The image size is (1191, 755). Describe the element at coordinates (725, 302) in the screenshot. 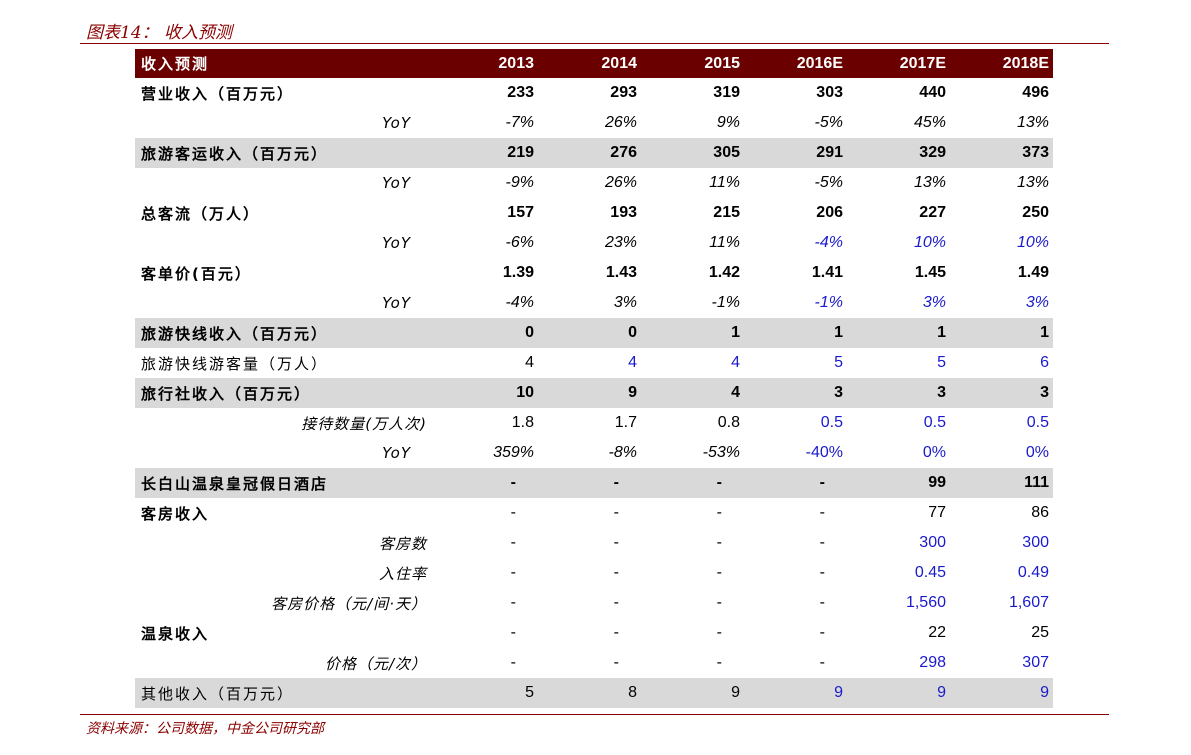

I see `cell-value: -1%` at that location.